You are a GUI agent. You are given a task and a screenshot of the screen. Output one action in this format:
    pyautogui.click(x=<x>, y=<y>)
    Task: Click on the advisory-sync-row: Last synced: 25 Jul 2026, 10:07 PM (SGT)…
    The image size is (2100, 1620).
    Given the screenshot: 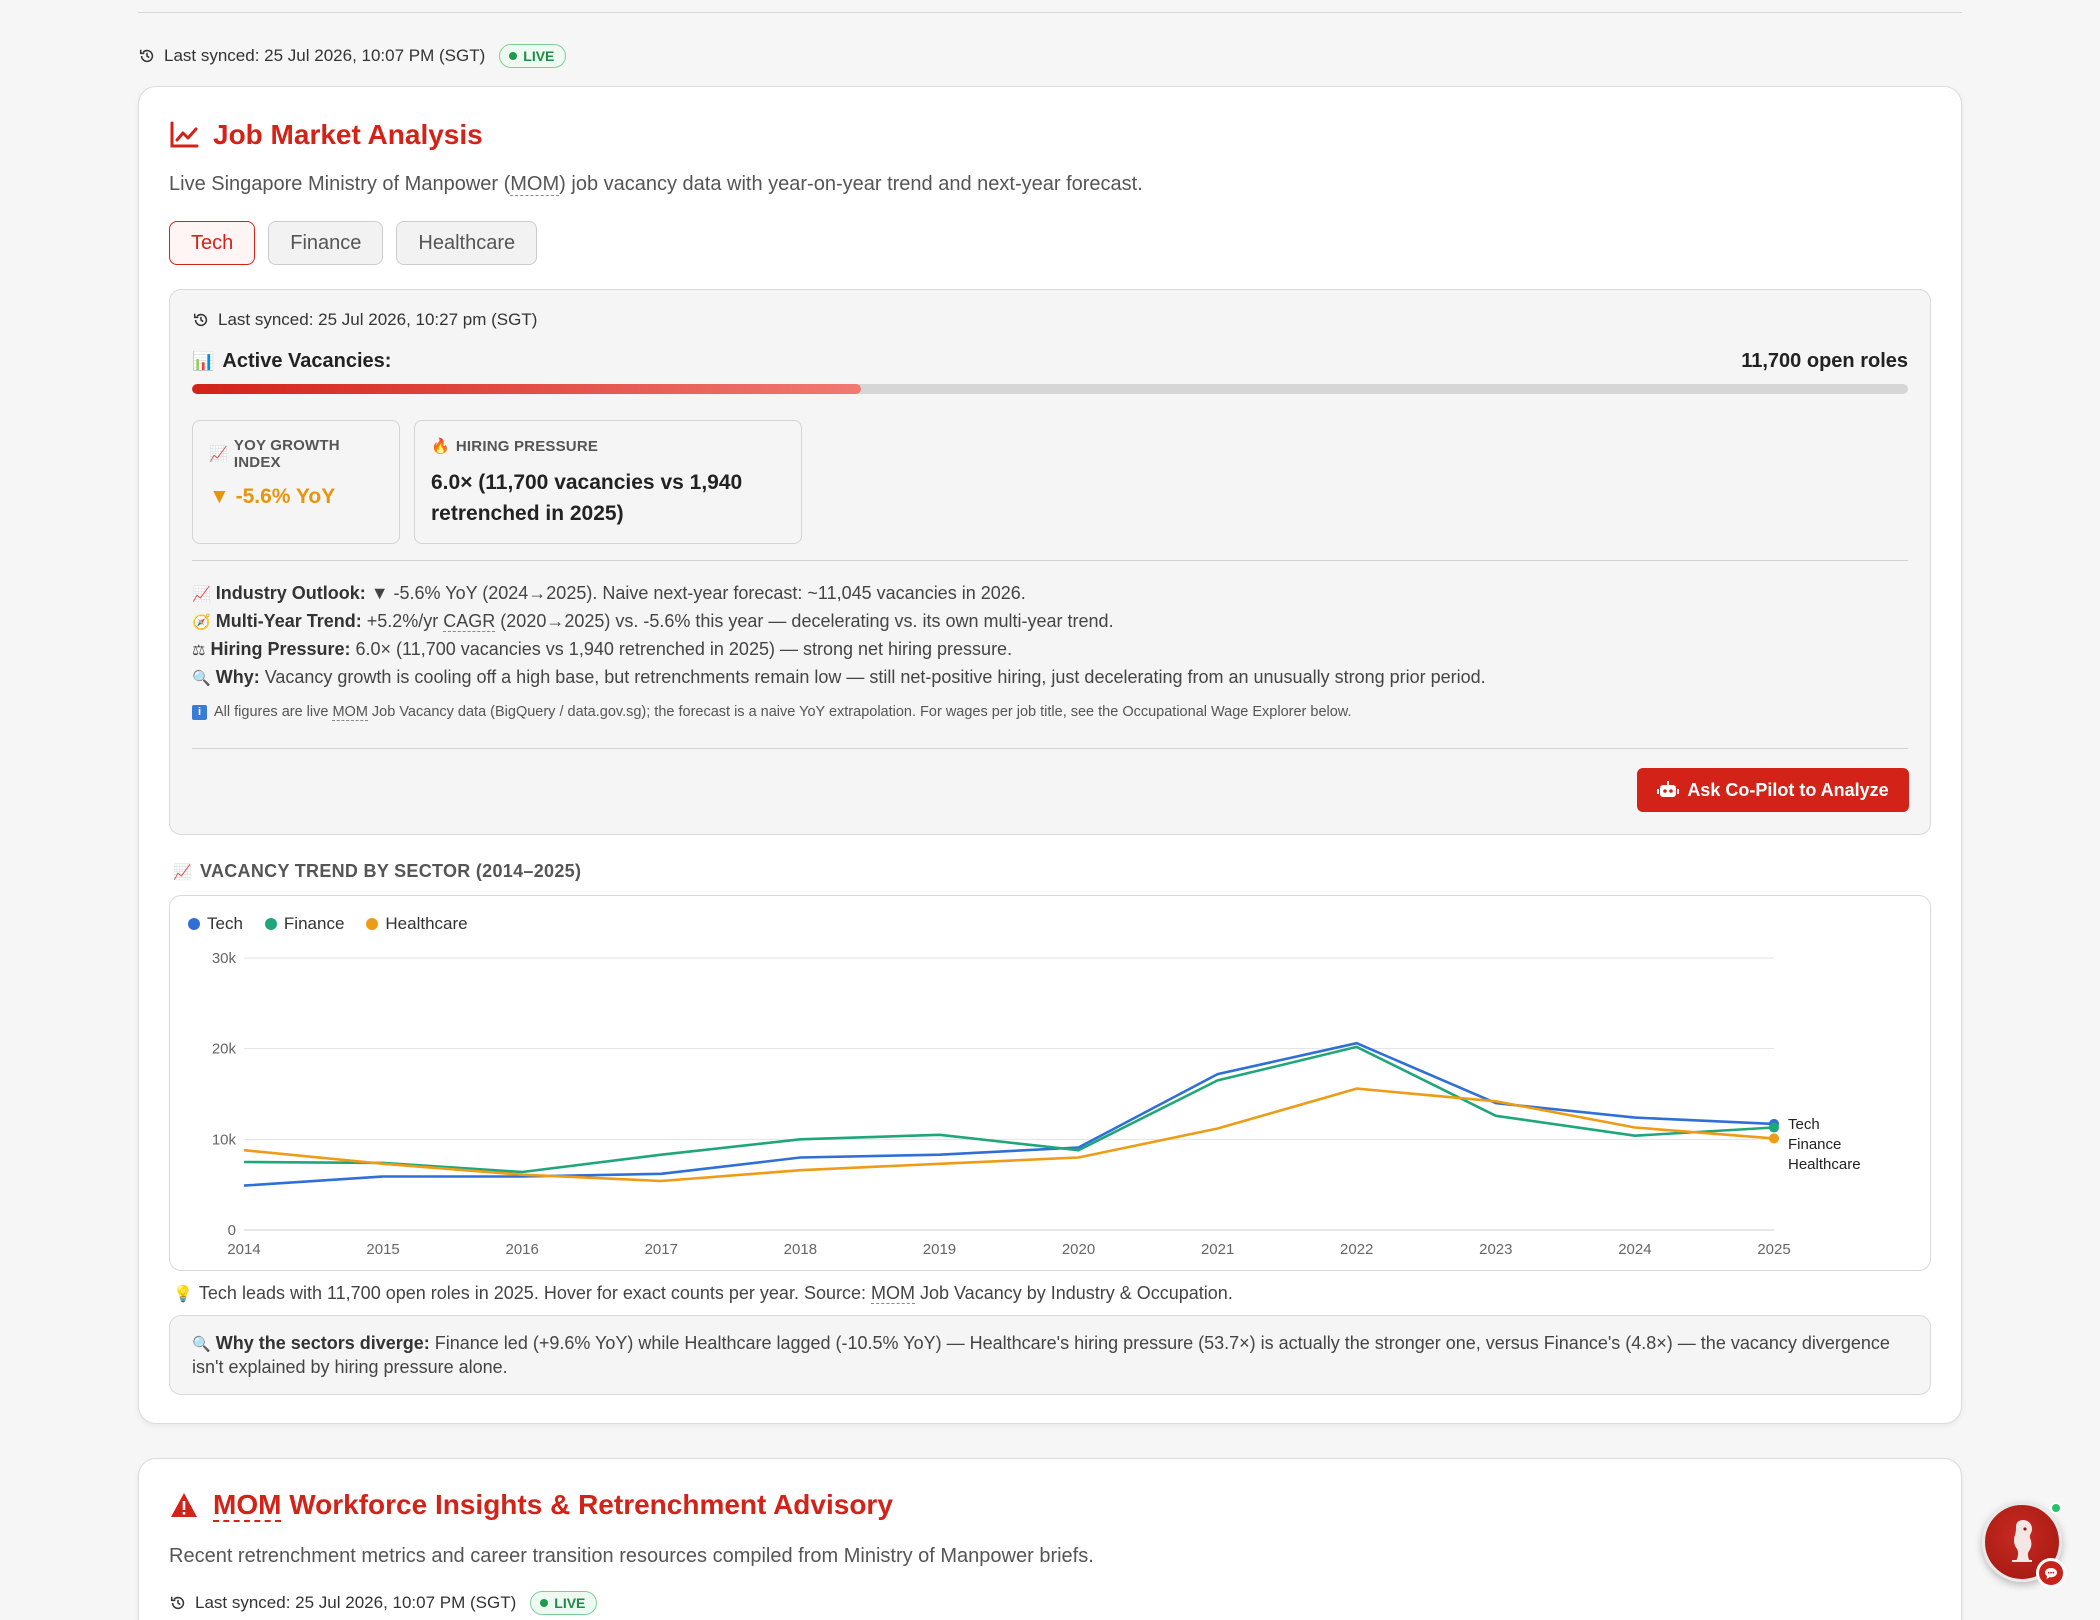 What is the action you would take?
    pyautogui.click(x=383, y=1603)
    